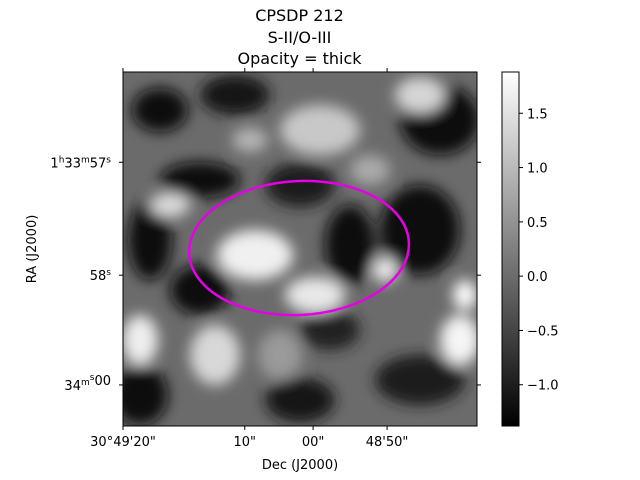  What do you see at coordinates (123, 442) in the screenshot?
I see `x-tick-label: 30°49'20"` at bounding box center [123, 442].